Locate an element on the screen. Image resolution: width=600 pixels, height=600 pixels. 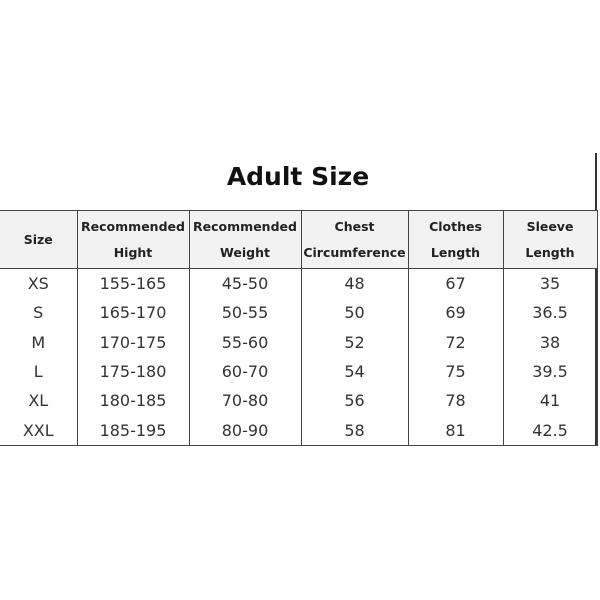
table-cell: 56 is located at coordinates (354, 401).